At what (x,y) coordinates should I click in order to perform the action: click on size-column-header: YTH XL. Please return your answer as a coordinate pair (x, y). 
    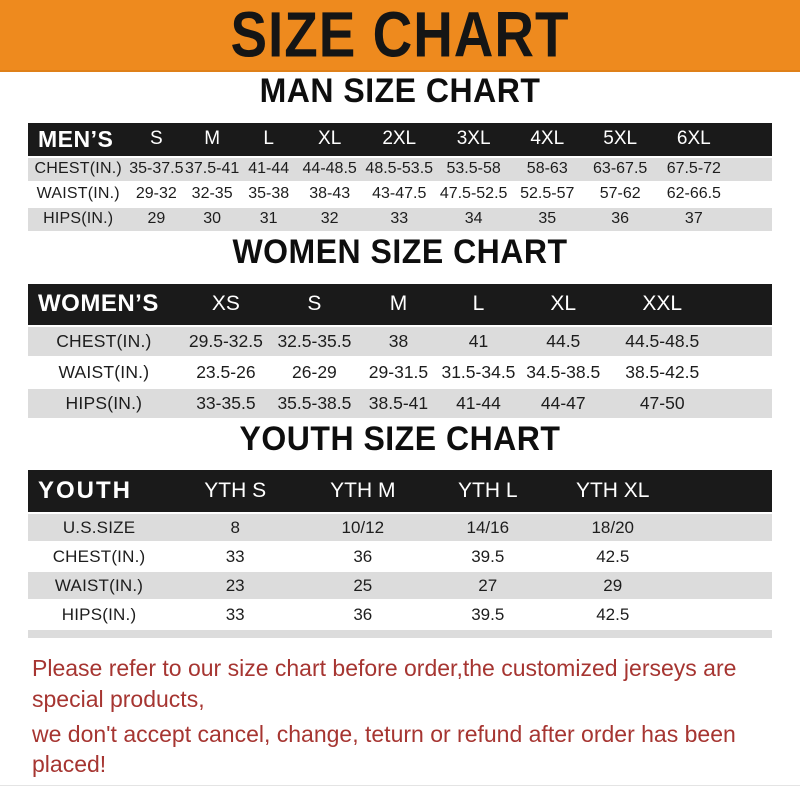
    Looking at the image, I should click on (613, 491).